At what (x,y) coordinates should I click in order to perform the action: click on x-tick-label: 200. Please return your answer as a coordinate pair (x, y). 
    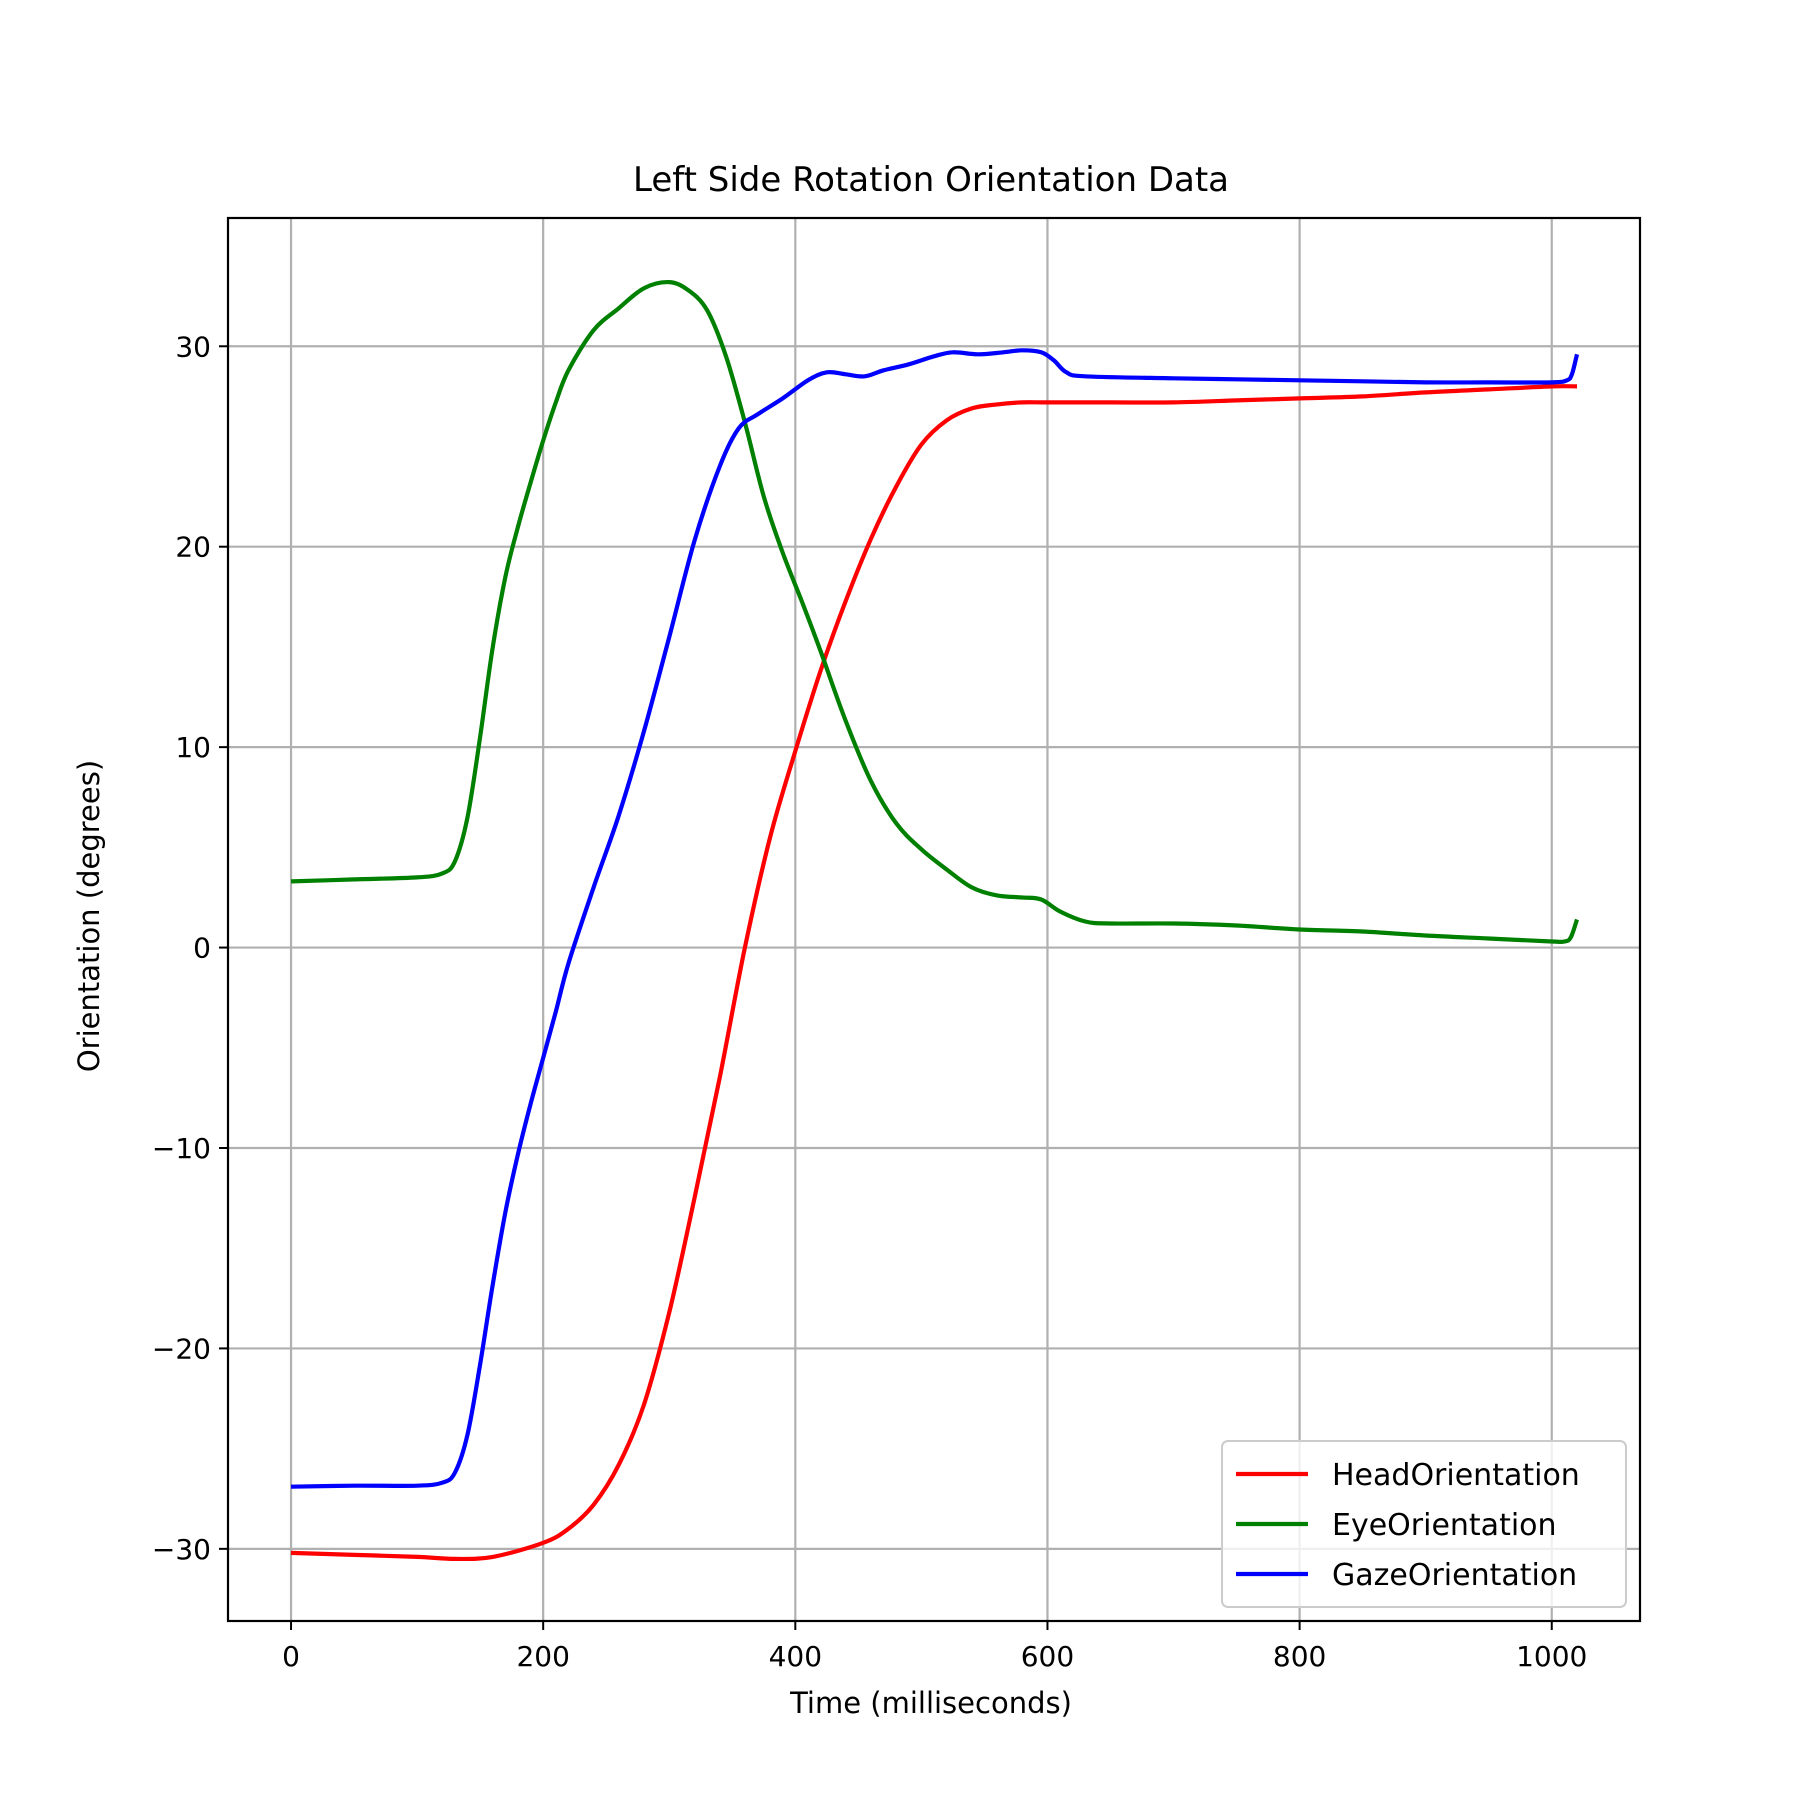
    Looking at the image, I should click on (542, 1656).